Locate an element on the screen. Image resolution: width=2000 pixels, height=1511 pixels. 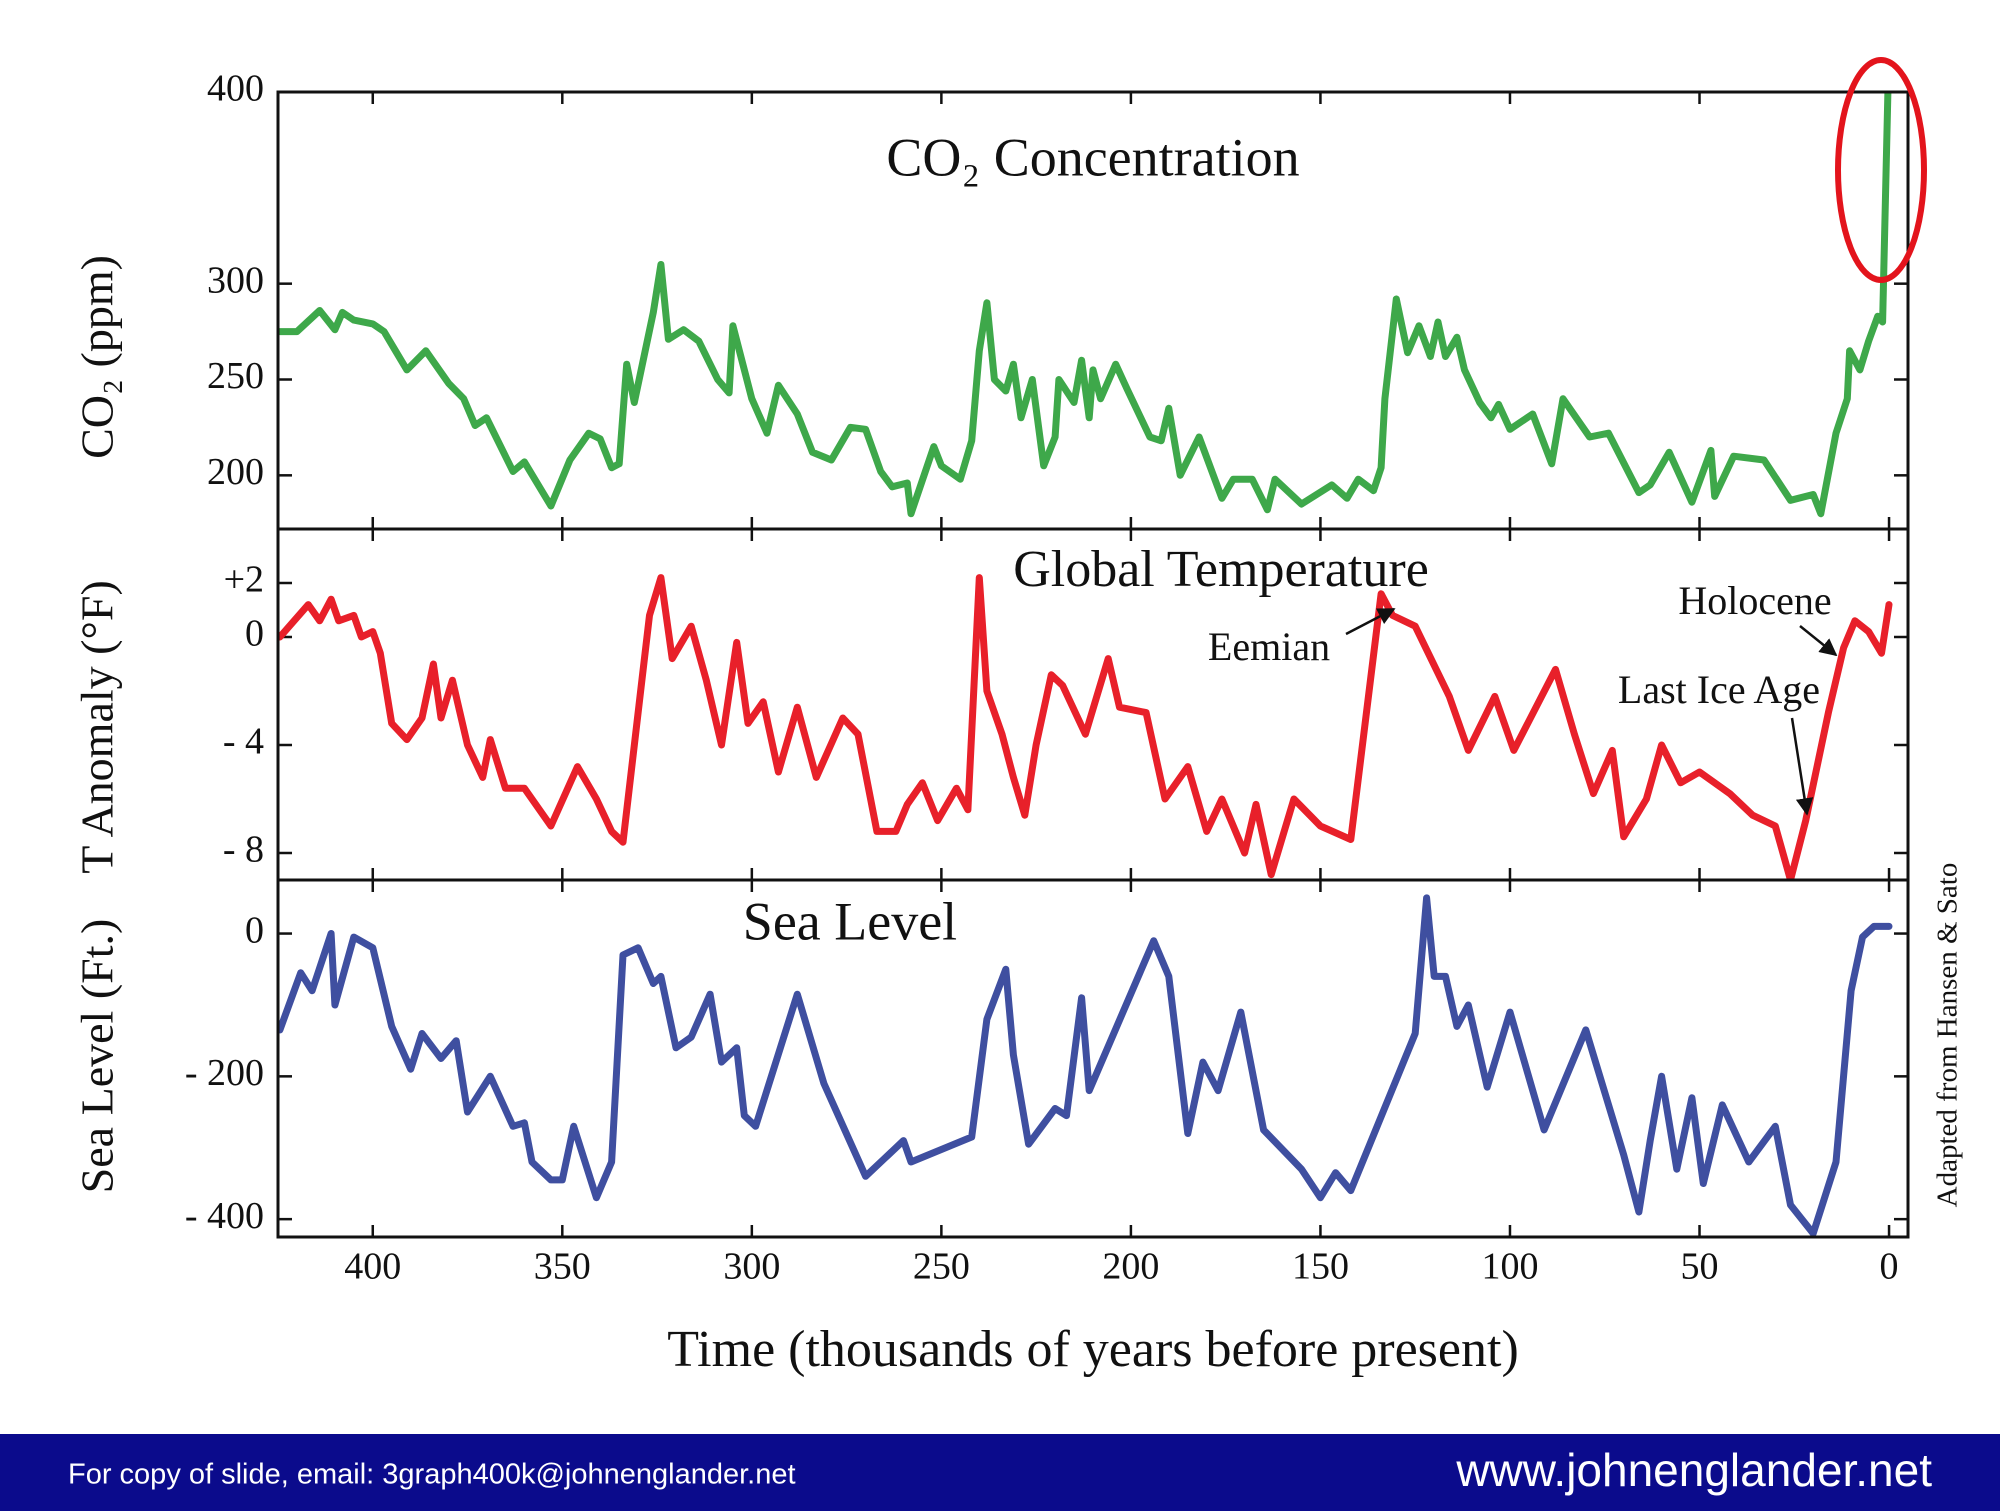
x-tick-label: 400 is located at coordinates (372, 1267).